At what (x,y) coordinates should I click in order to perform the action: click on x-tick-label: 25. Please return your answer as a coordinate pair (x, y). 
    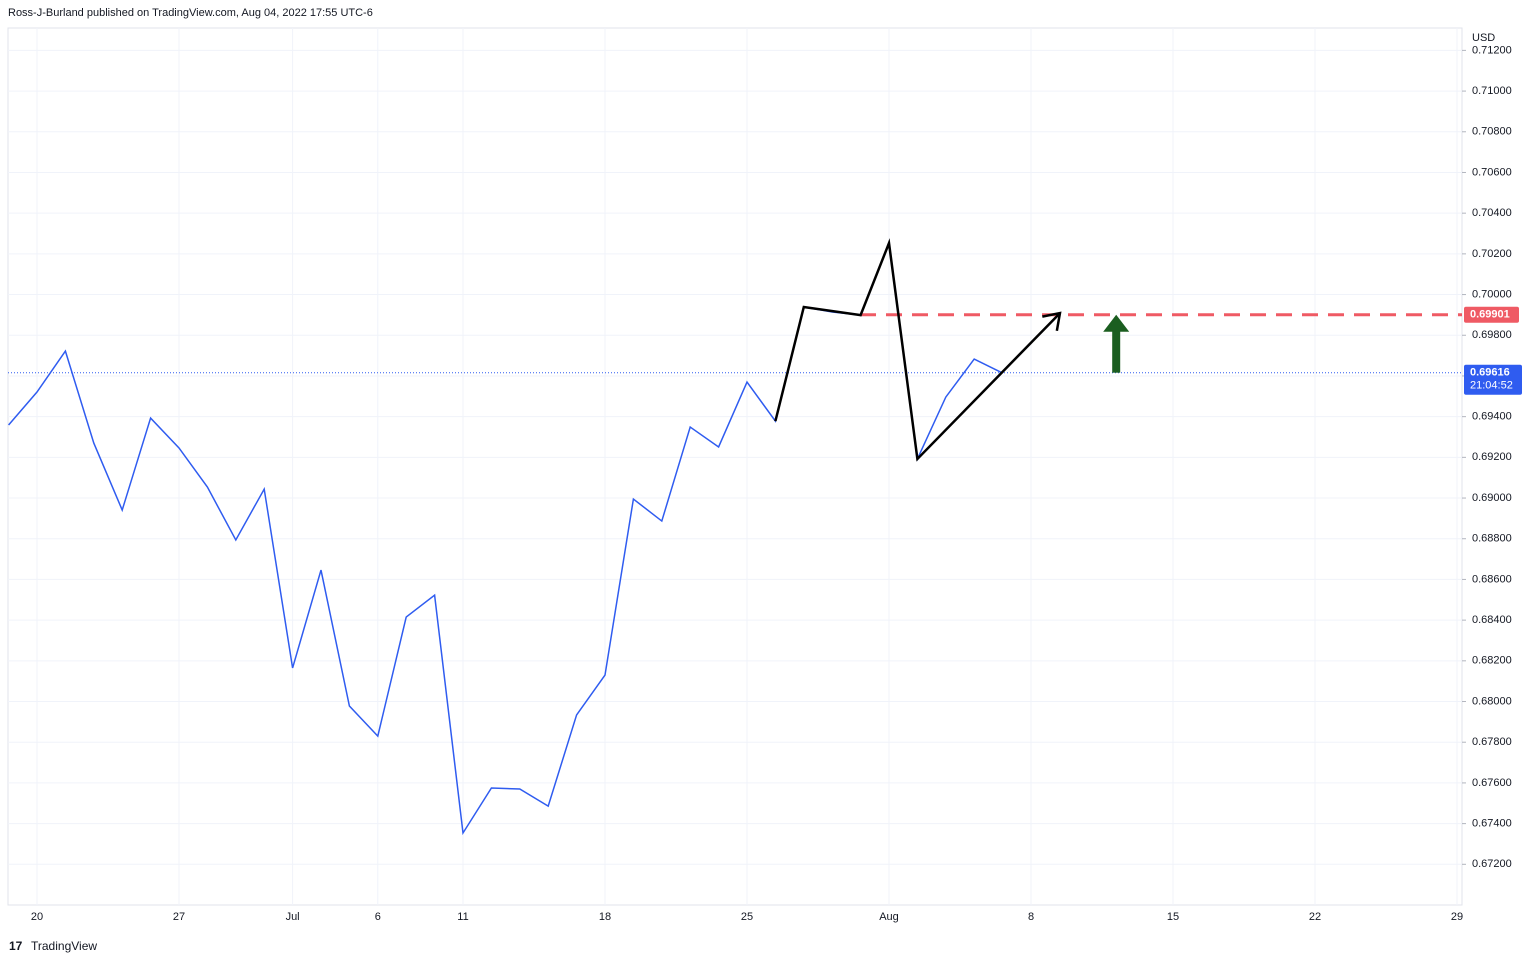
    Looking at the image, I should click on (747, 917).